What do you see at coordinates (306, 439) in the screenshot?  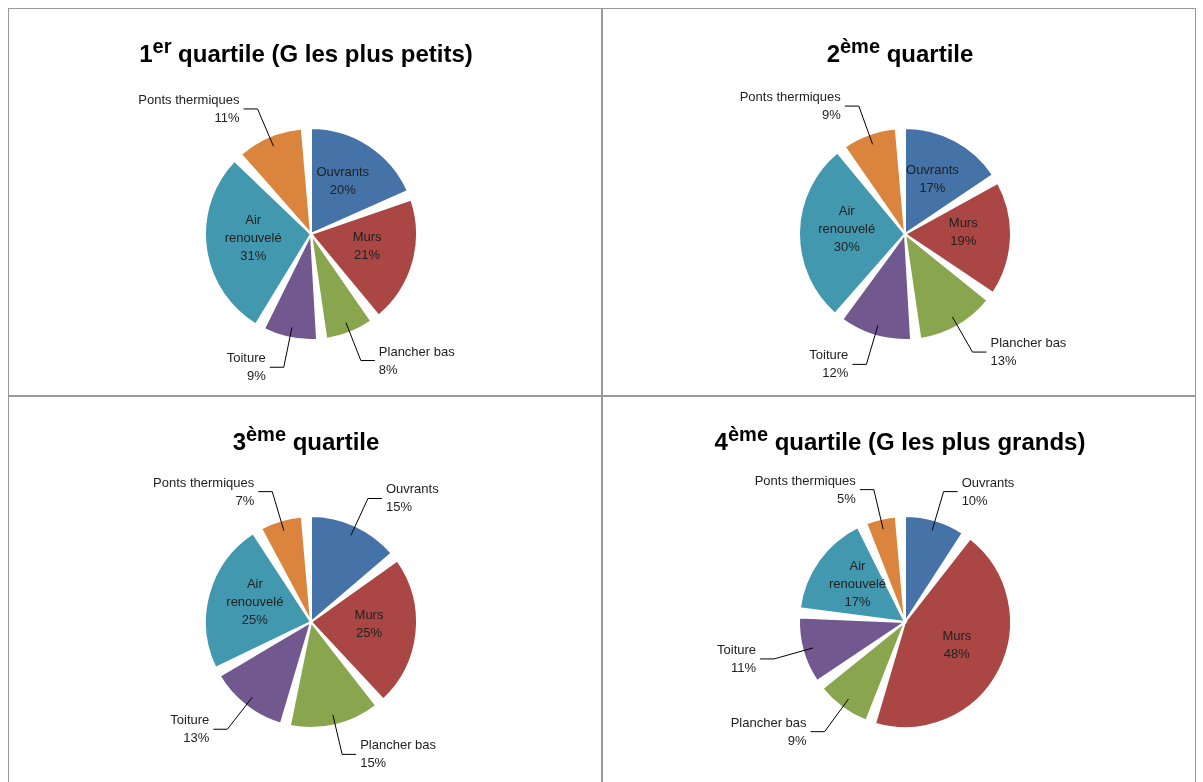 I see `chart-title: 3$^{ème}$ quartile` at bounding box center [306, 439].